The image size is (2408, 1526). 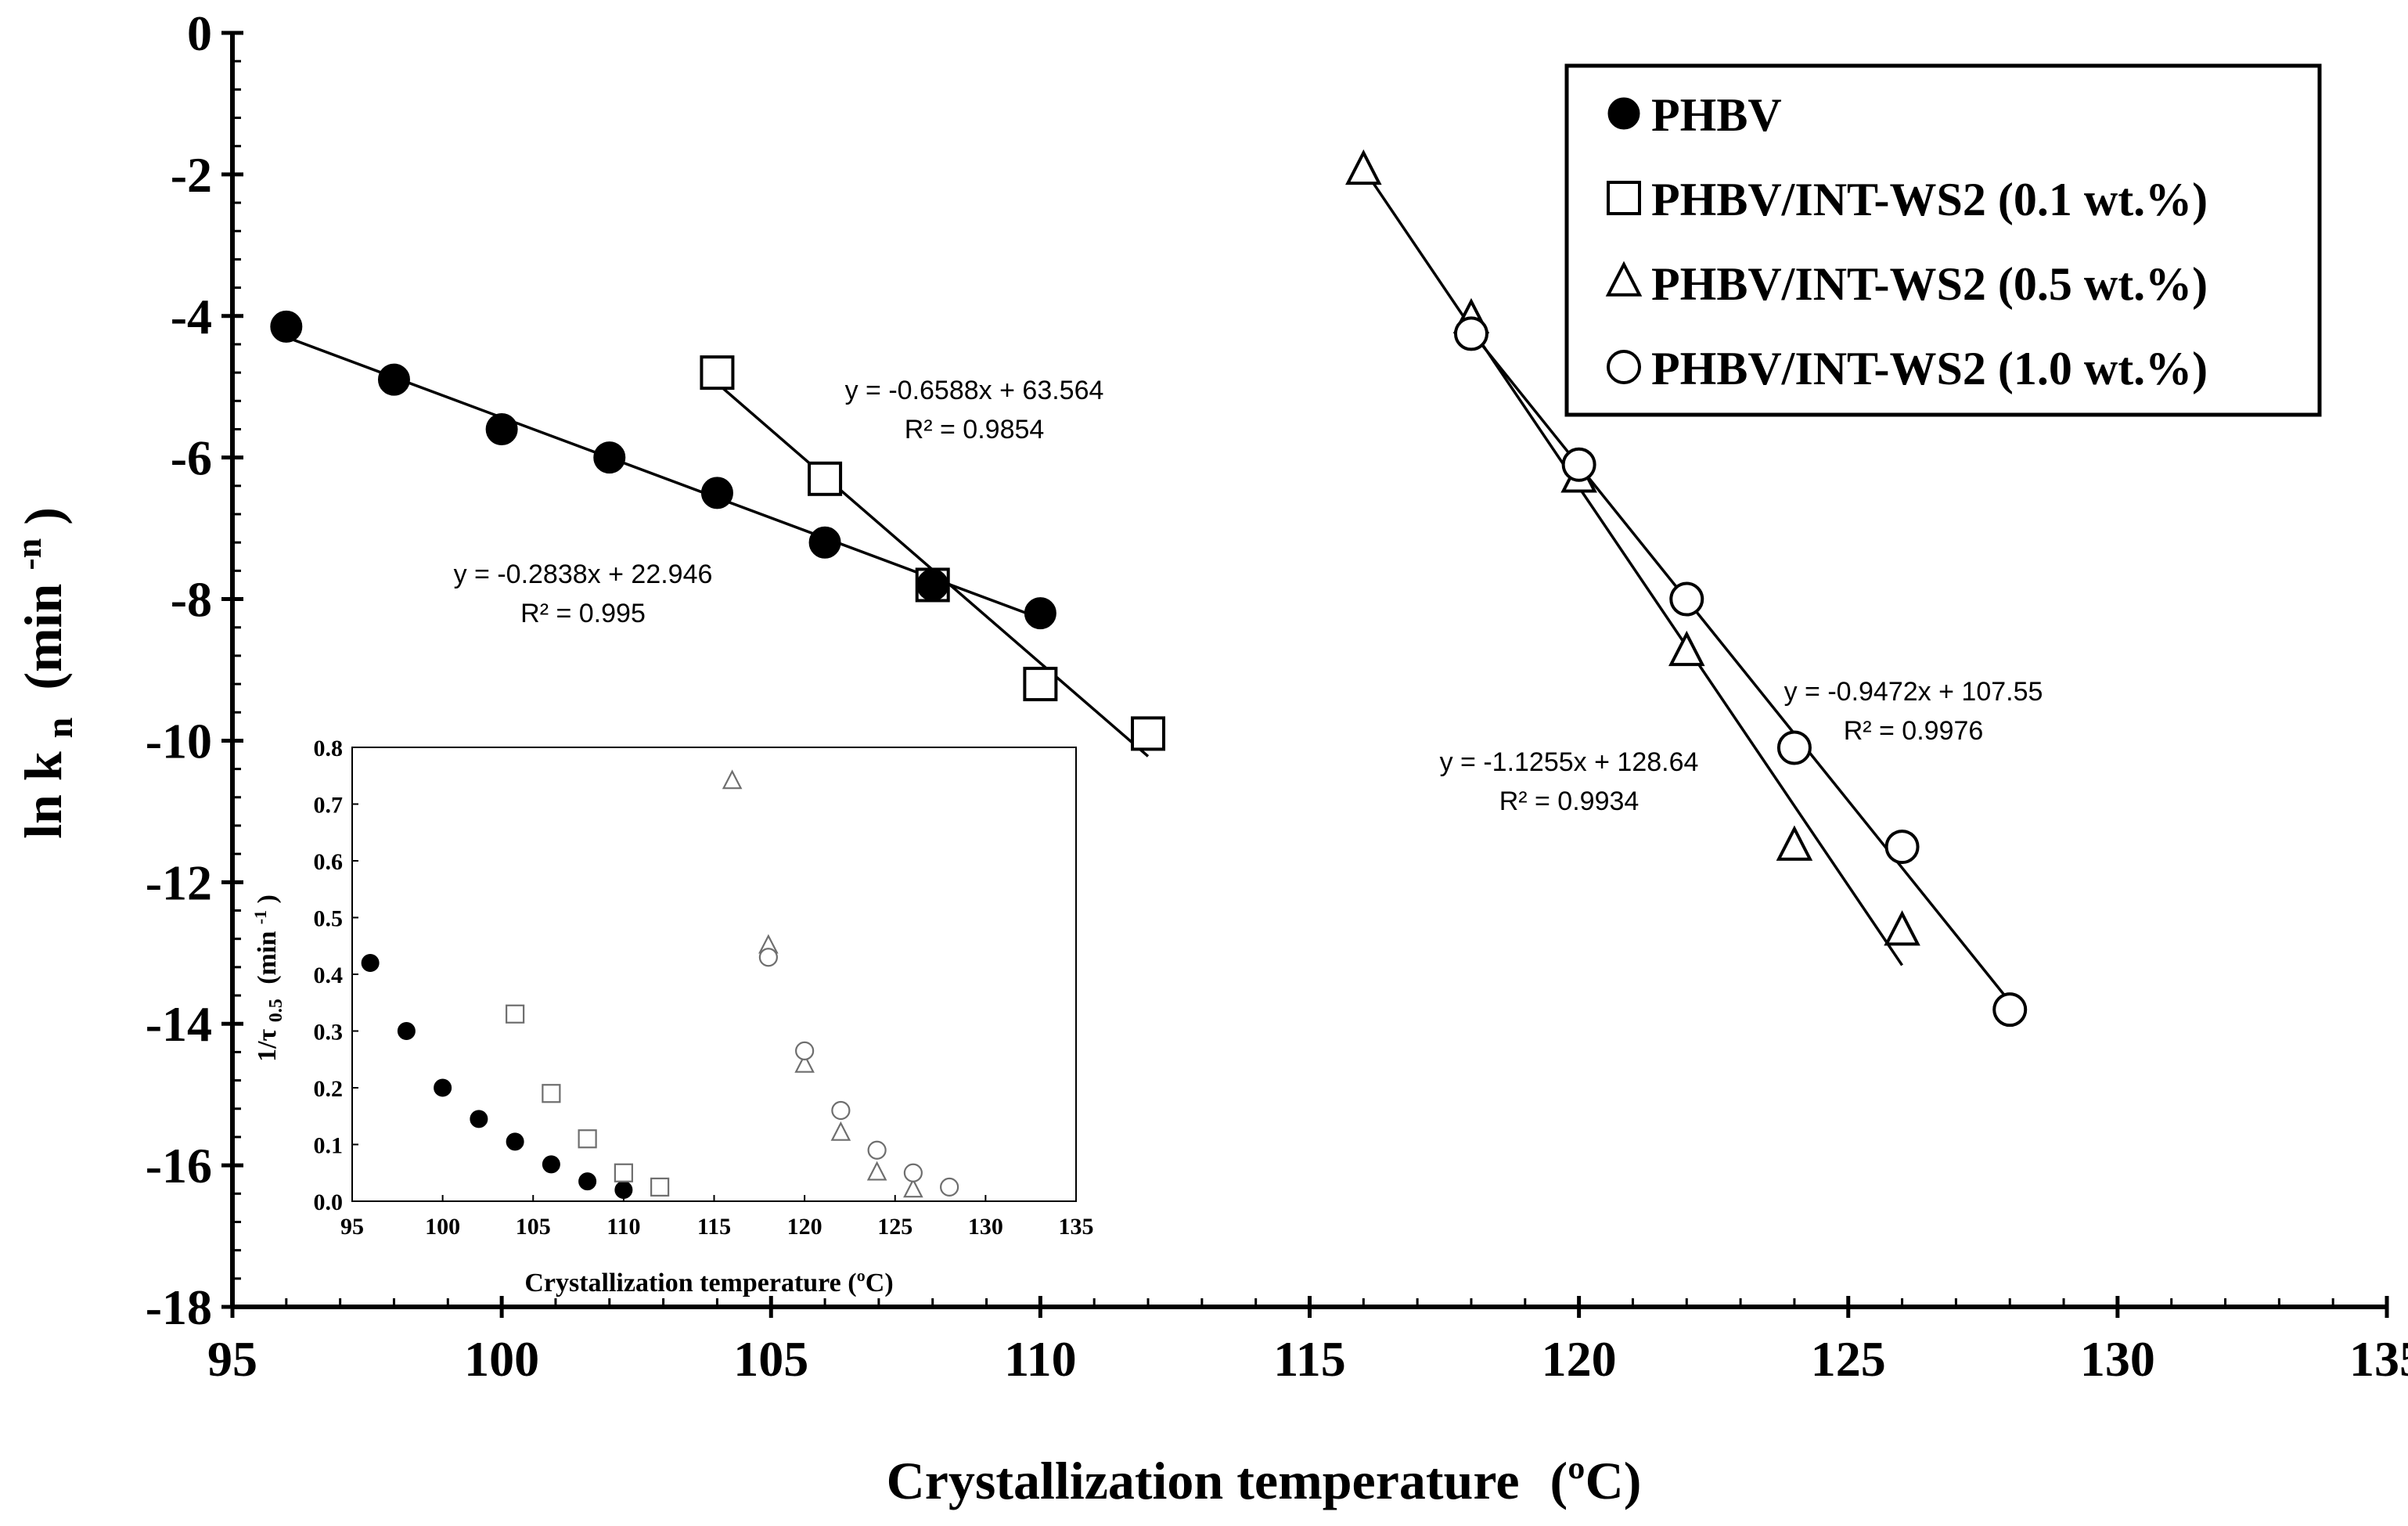 I want to click on legend-label-series-1: PHBV/INT-WS2 (0.1 wt.%), so click(x=1929, y=199).